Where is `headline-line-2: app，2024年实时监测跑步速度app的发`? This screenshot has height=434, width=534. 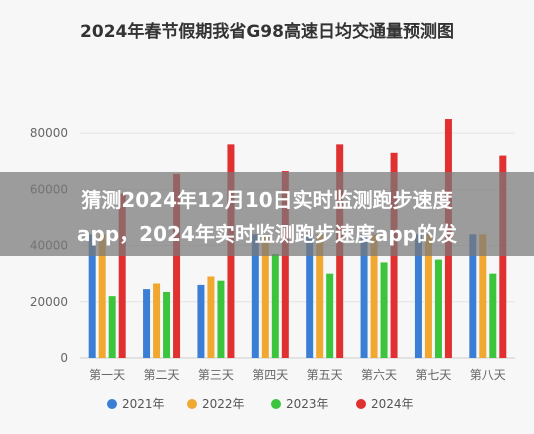
headline-line-2: app，2024年实时监测跑步速度app的发 is located at coordinates (267, 234).